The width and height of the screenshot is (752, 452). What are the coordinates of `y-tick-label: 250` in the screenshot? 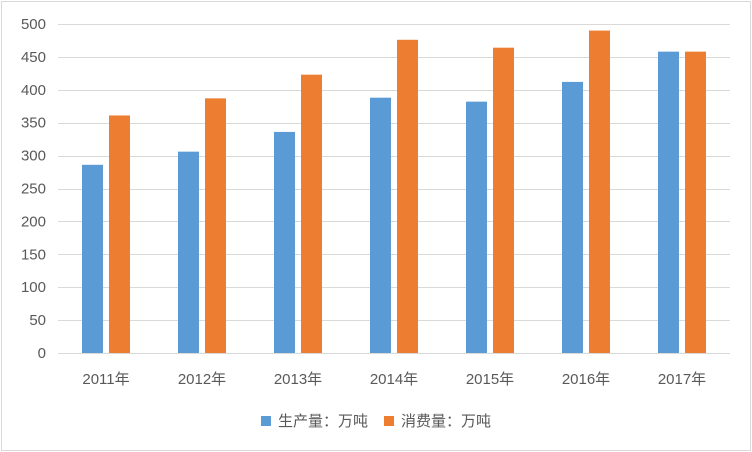 It's located at (33, 189).